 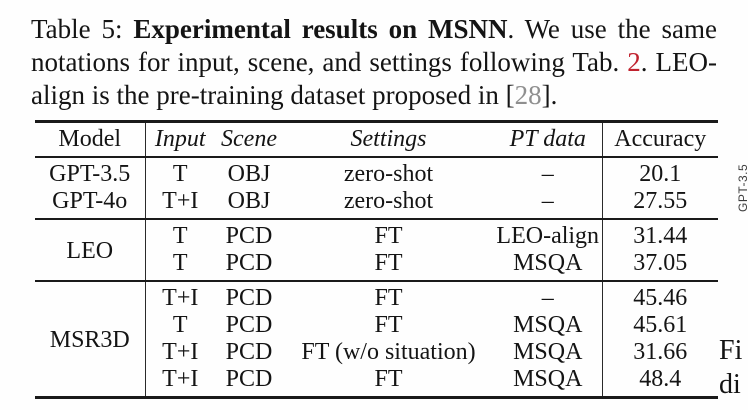 What do you see at coordinates (612, 29) in the screenshot?
I see `caption-line-1-rest: . We use the same` at bounding box center [612, 29].